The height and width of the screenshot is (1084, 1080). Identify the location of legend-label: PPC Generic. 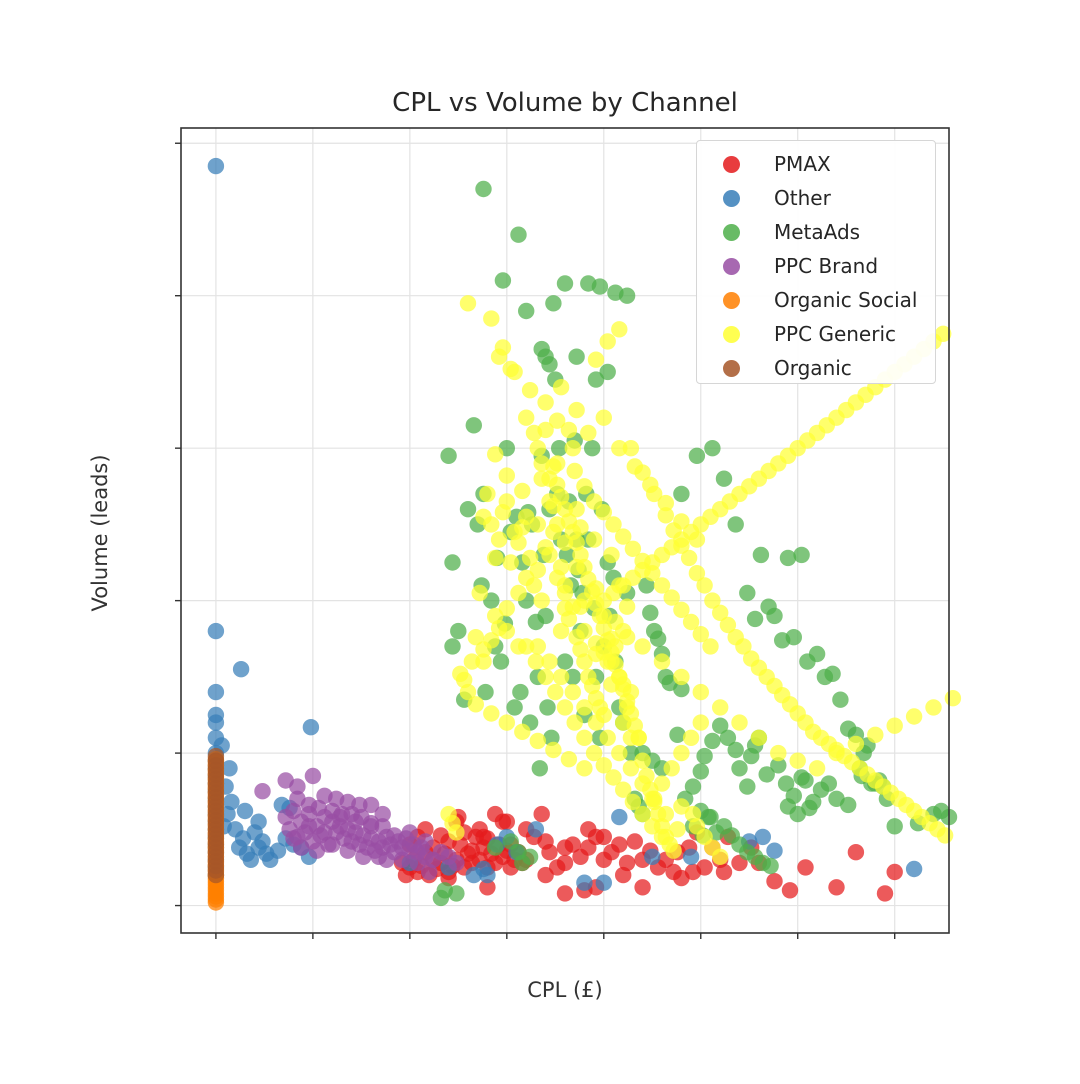
(835, 334).